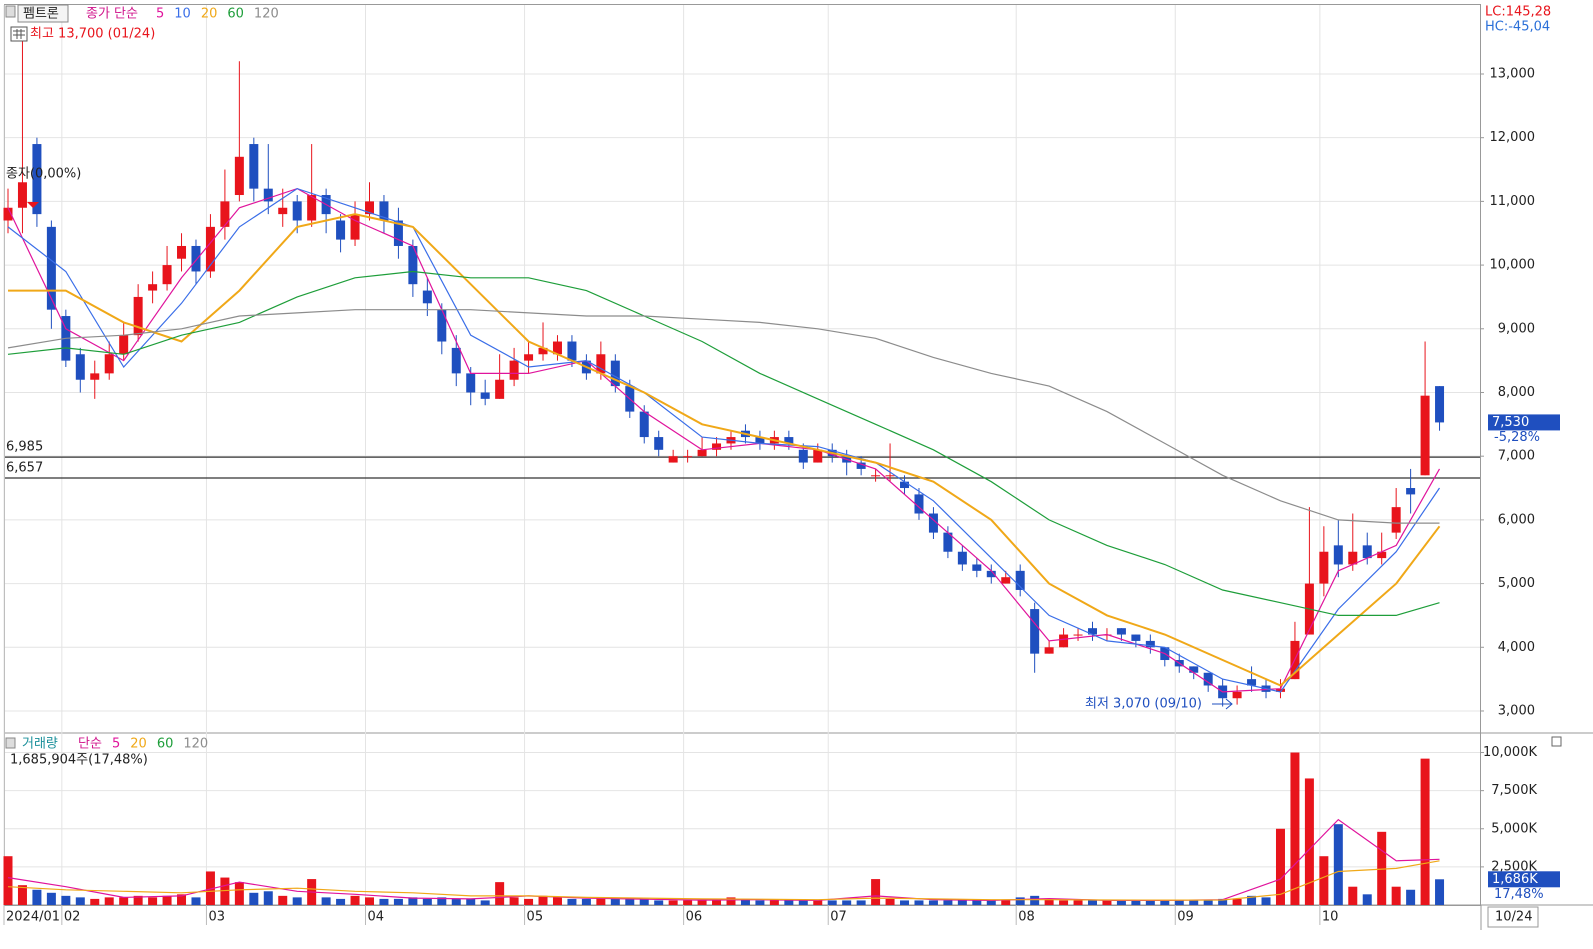 This screenshot has height=949, width=1593. I want to click on panel-toggle, so click(1556, 741).